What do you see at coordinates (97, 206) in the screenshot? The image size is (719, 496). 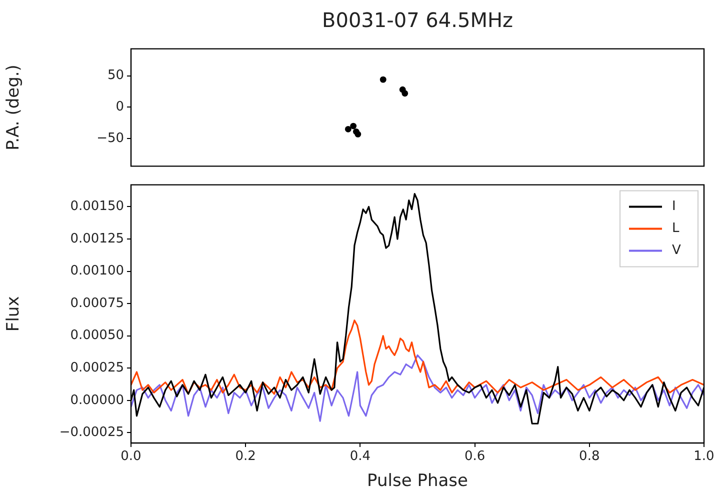 I see `y-tick-label: 0.00150` at bounding box center [97, 206].